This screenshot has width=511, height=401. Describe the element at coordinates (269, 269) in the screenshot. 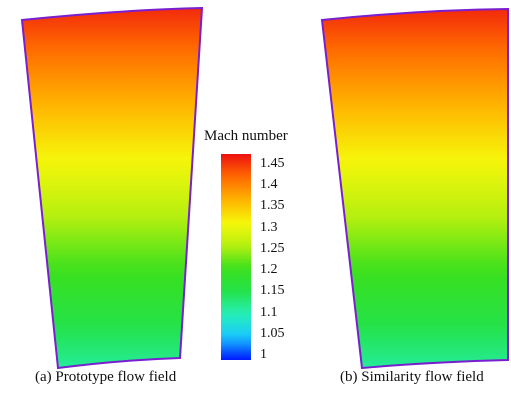

I see `colorbar-tick-label: 1.2` at that location.